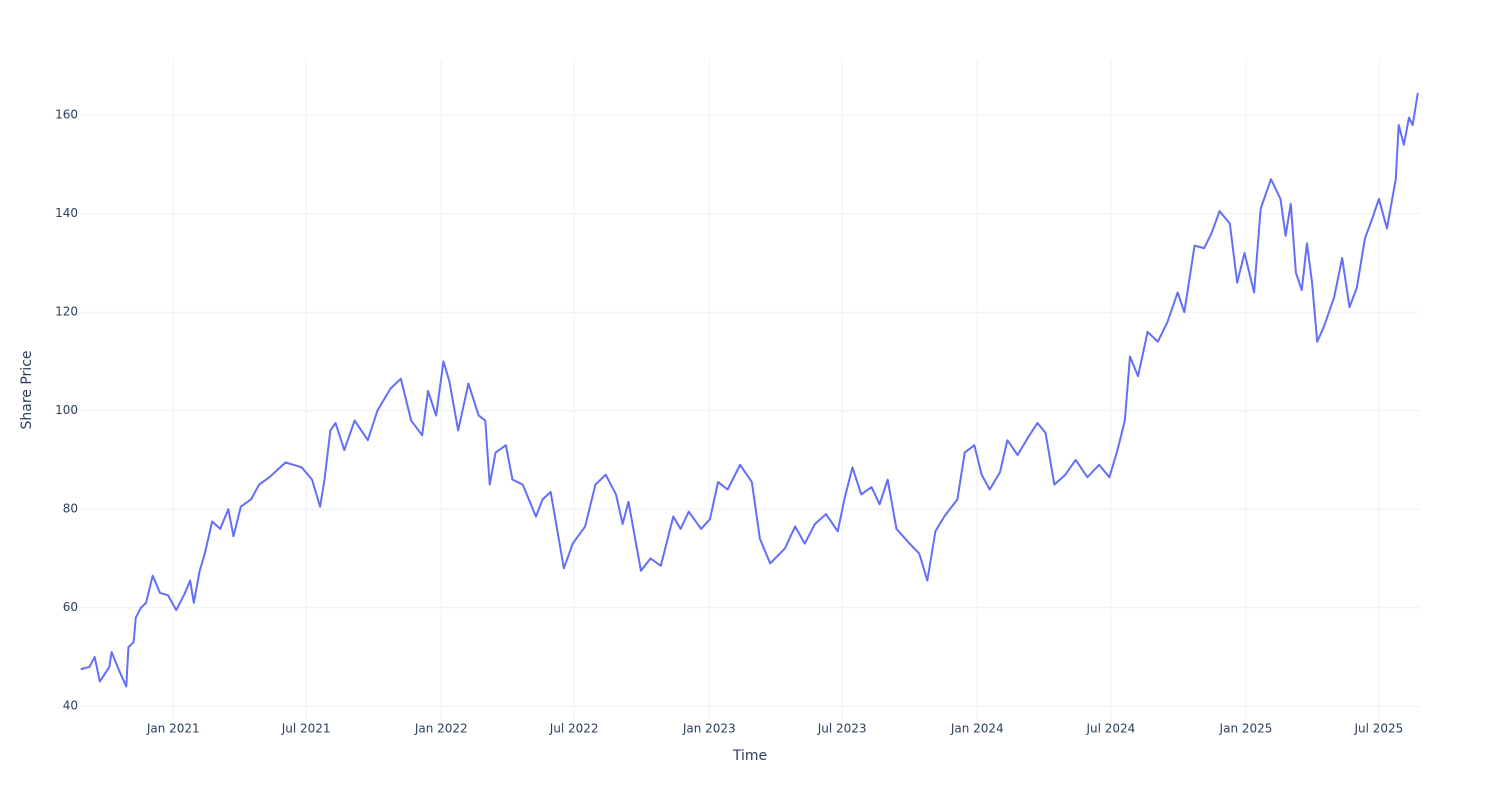  Describe the element at coordinates (66, 115) in the screenshot. I see `y-tick-label: 160` at that location.